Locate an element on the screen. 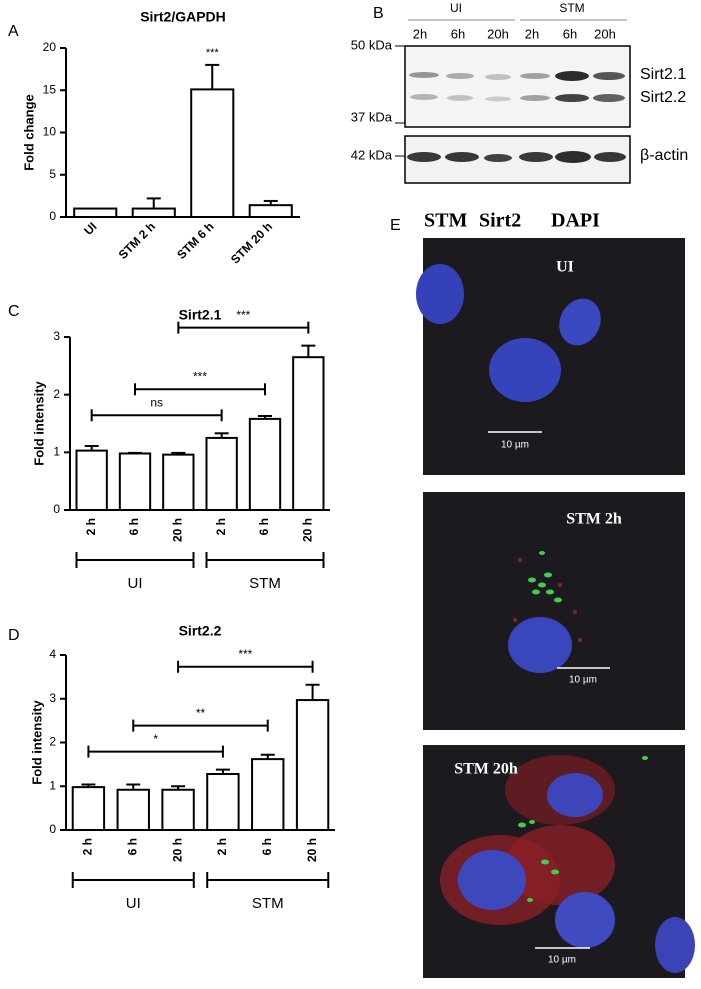  y-tick-label: 3 is located at coordinates (52, 698).